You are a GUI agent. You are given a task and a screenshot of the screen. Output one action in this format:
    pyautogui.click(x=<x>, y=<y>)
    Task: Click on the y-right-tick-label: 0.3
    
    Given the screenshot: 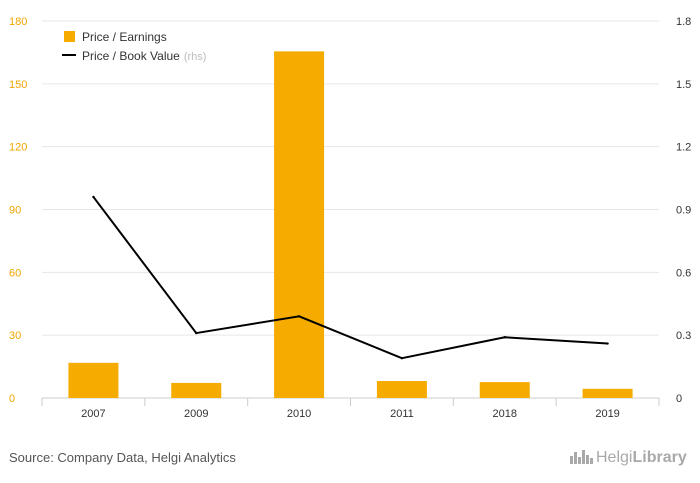 What is the action you would take?
    pyautogui.click(x=683, y=336)
    